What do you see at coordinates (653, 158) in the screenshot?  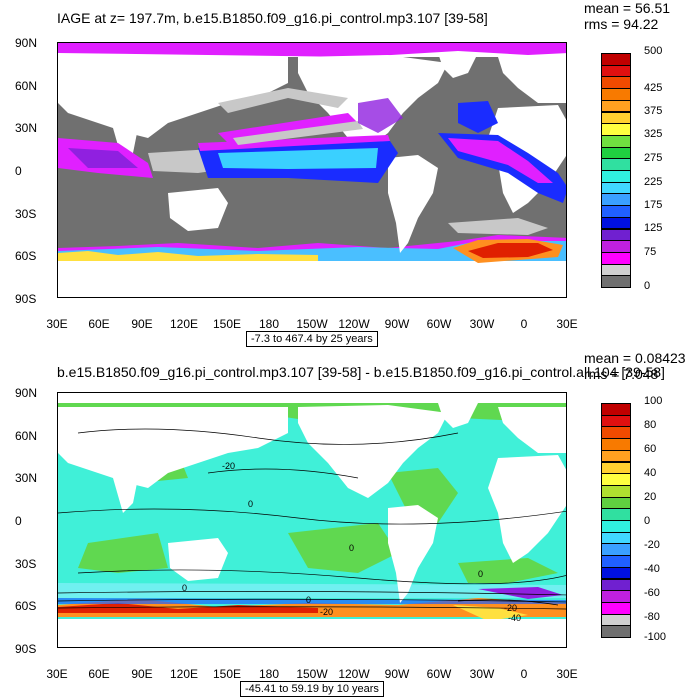 I see `colorbar-label: 275` at bounding box center [653, 158].